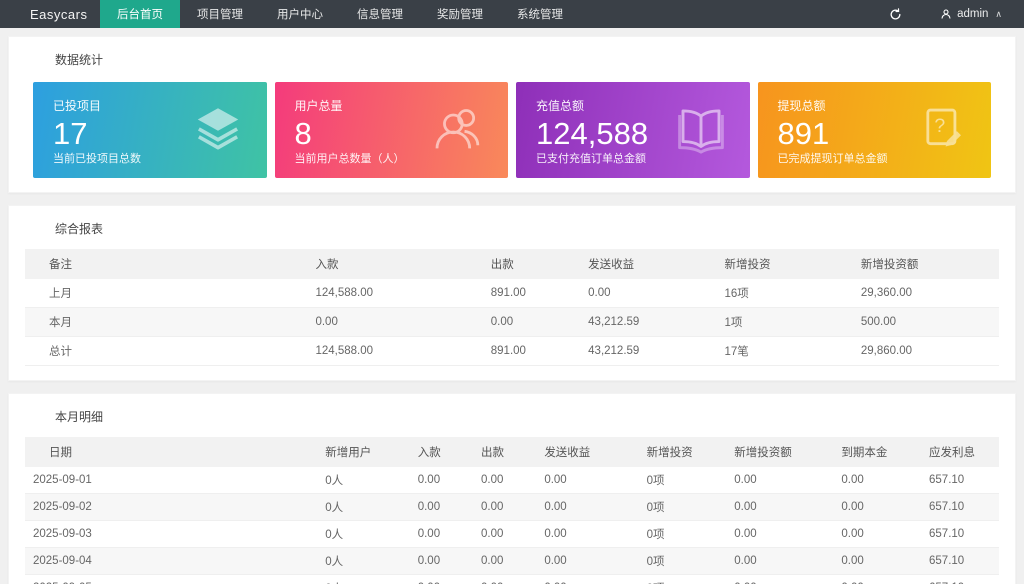  I want to click on stat-subtitle: 当前已投项目总数, so click(97, 159).